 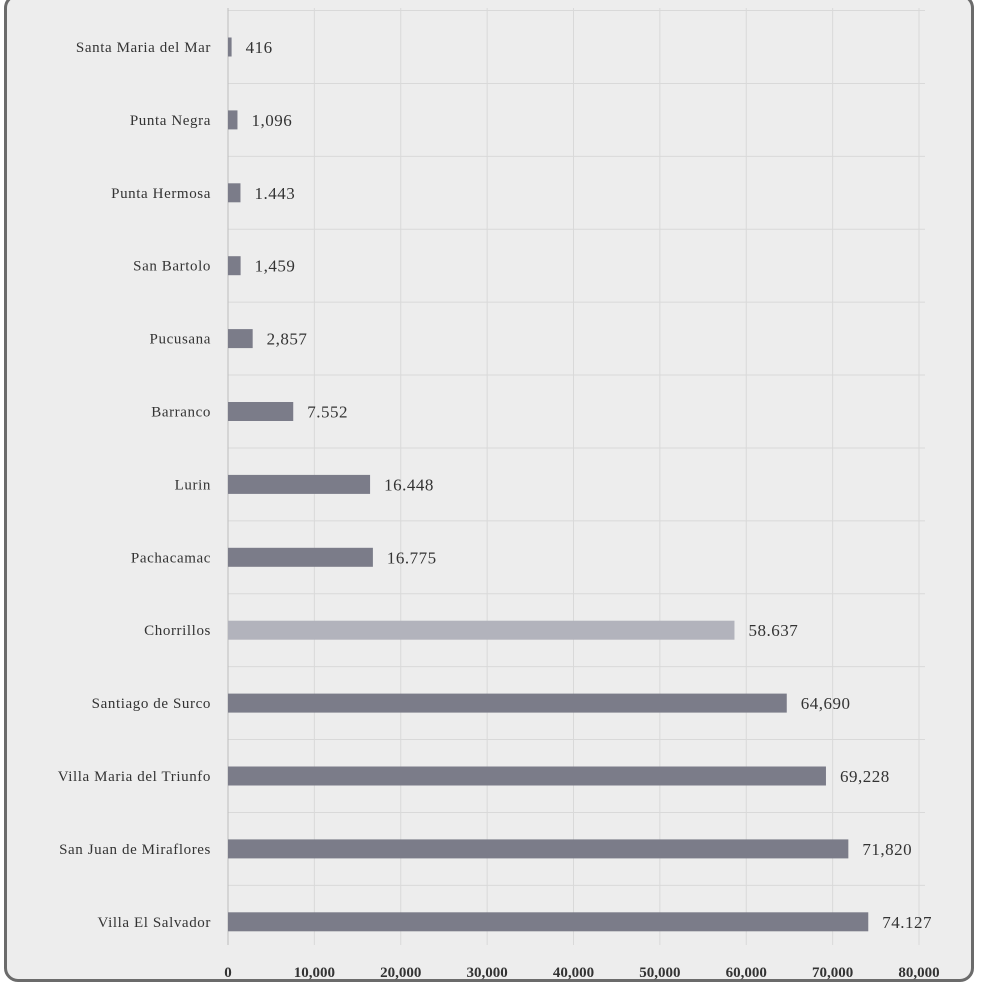 I want to click on value-label: 416, so click(x=259, y=47).